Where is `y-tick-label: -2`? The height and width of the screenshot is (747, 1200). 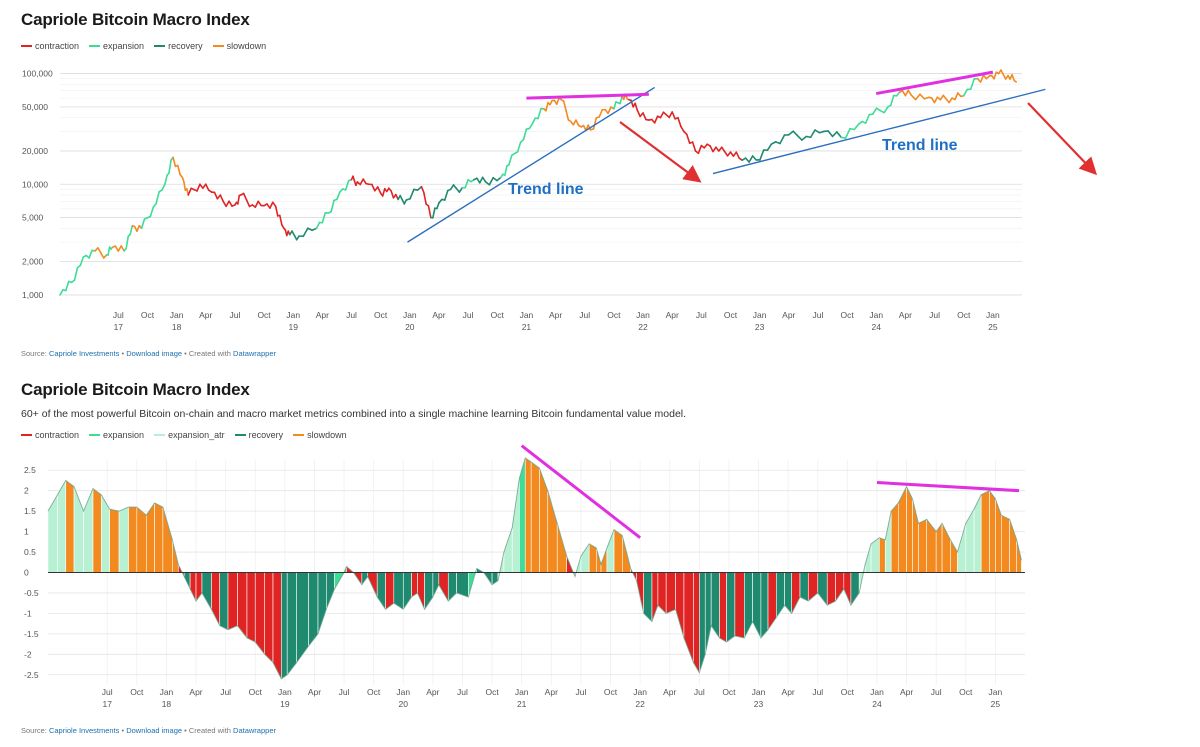 y-tick-label: -2 is located at coordinates (28, 654).